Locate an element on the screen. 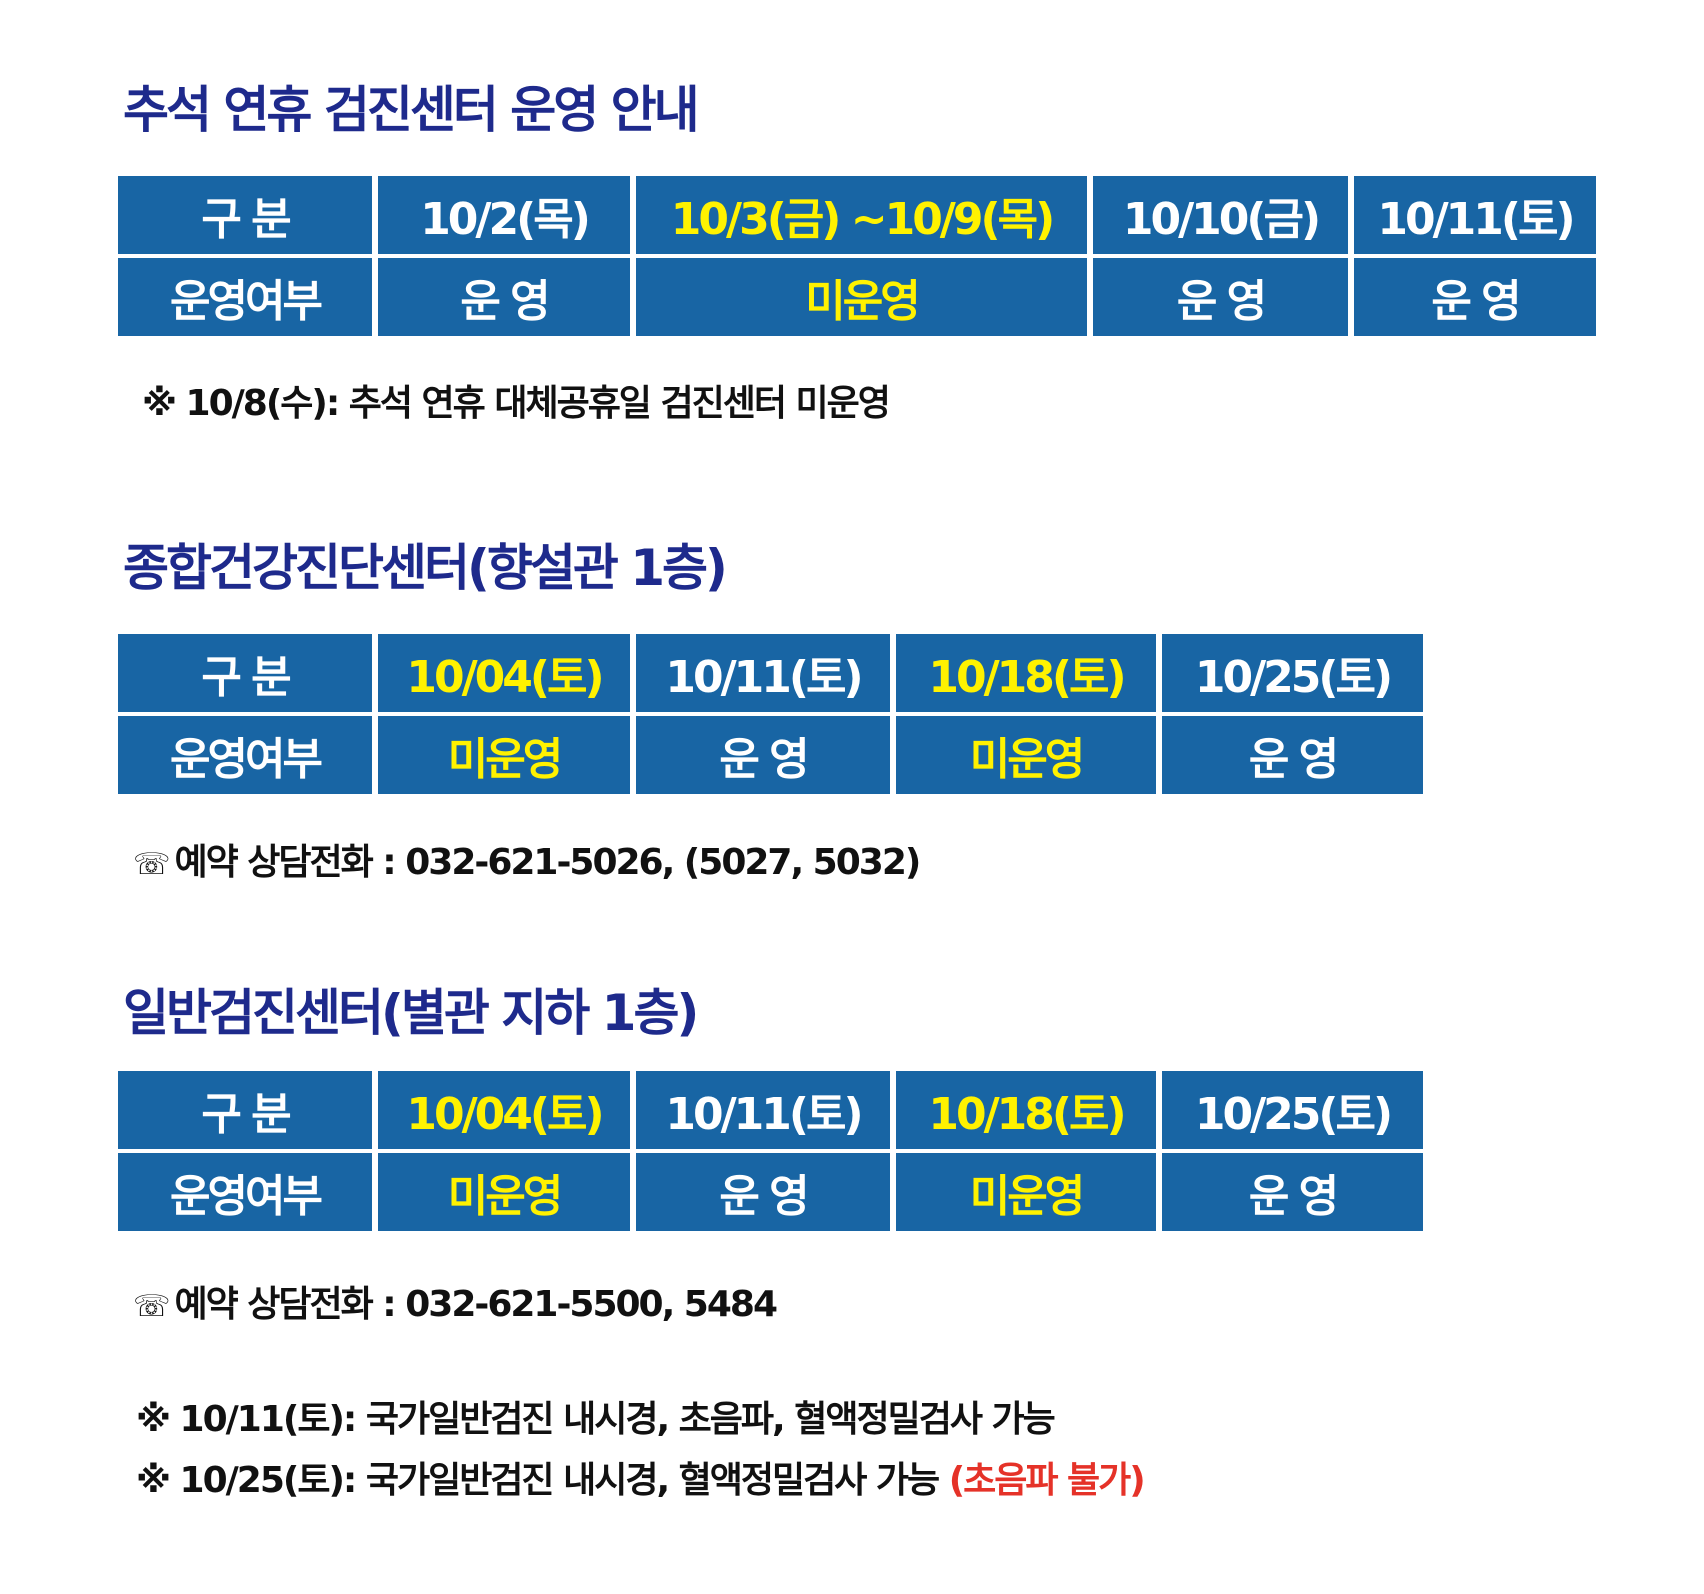 The height and width of the screenshot is (1594, 1704). header-cell: 10/3(금) ~10/9(목) is located at coordinates (861, 215).